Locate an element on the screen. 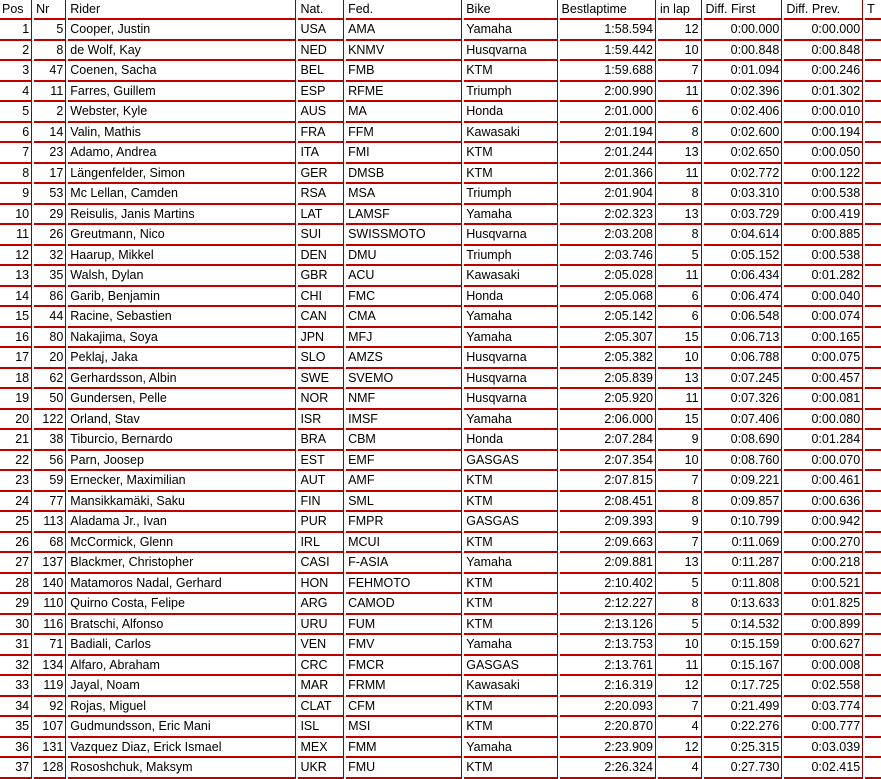  column-header-nr: Nr is located at coordinates (50, 10).